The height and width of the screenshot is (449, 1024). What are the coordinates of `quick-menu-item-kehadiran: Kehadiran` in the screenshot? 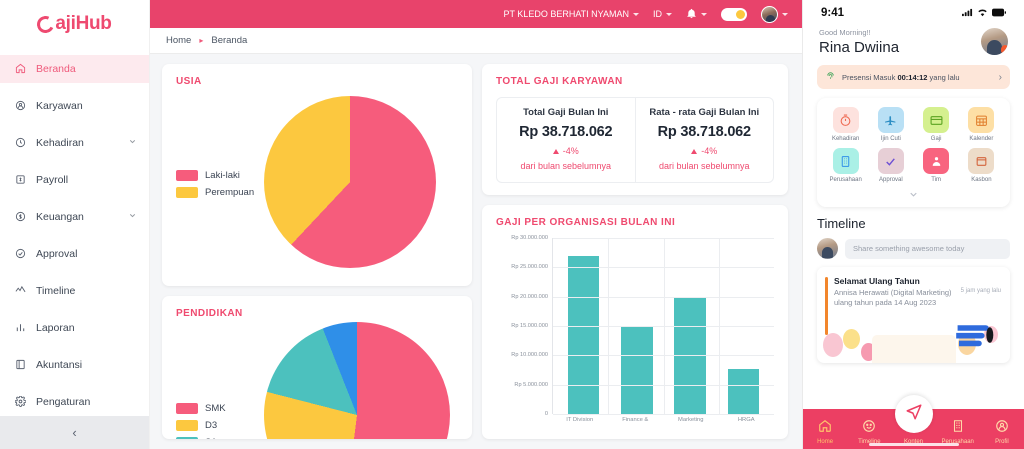 It's located at (845, 124).